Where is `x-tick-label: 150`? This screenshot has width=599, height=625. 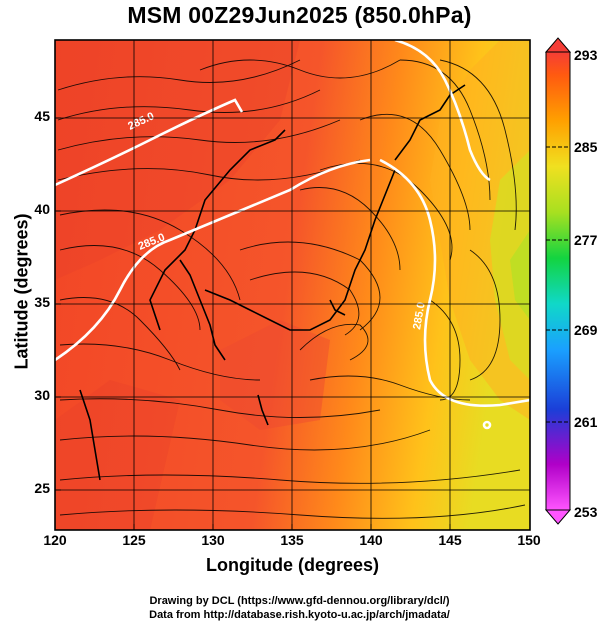 x-tick-label: 150 is located at coordinates (529, 540).